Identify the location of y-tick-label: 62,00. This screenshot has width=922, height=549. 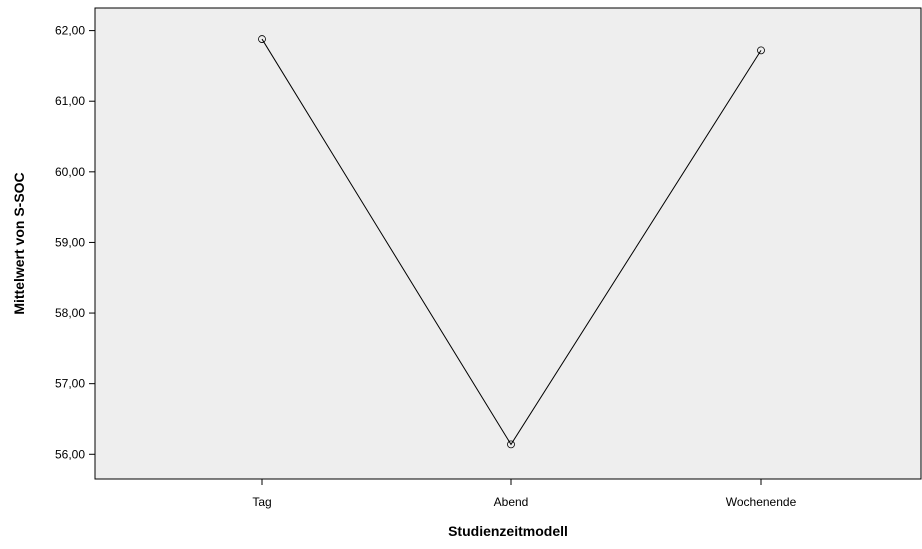
(70, 31).